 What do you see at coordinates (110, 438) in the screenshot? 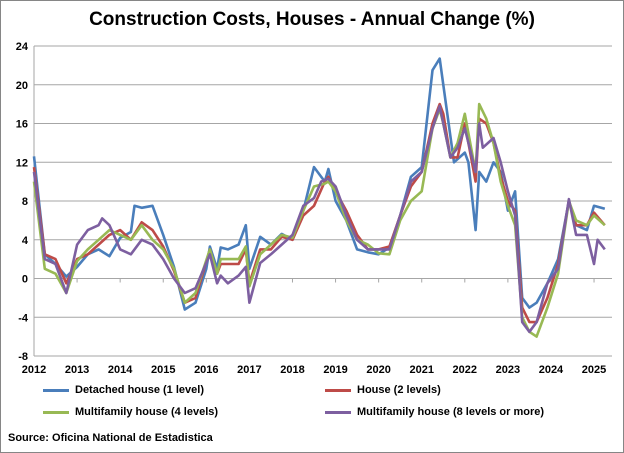
I see `source-note: Source: Oficina National de Estadistica` at bounding box center [110, 438].